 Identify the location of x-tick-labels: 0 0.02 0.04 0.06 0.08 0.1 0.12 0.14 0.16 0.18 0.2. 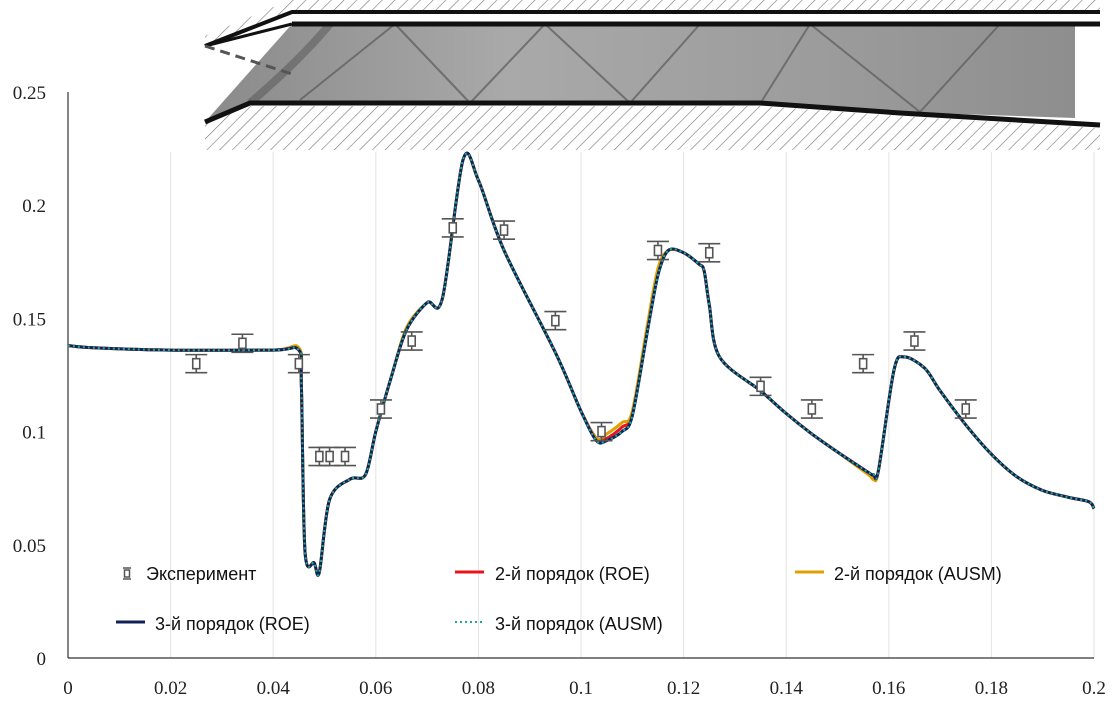
(584, 688).